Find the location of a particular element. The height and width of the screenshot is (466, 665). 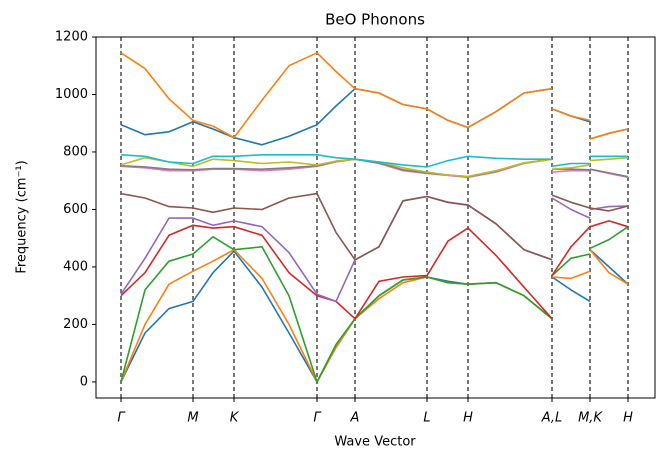

x-tick-label: A,L is located at coordinates (552, 418).